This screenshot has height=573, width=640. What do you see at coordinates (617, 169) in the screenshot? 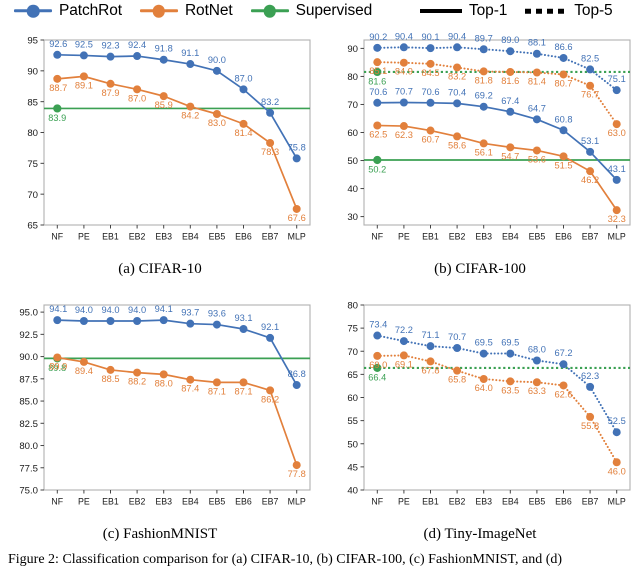
I see `data-point-label: 43.1` at bounding box center [617, 169].